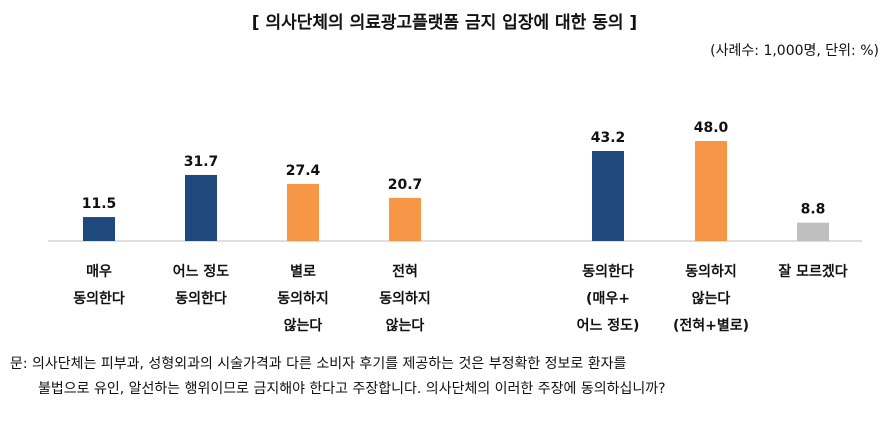  What do you see at coordinates (99, 204) in the screenshot?
I see `bar-value-label: 11.5` at bounding box center [99, 204].